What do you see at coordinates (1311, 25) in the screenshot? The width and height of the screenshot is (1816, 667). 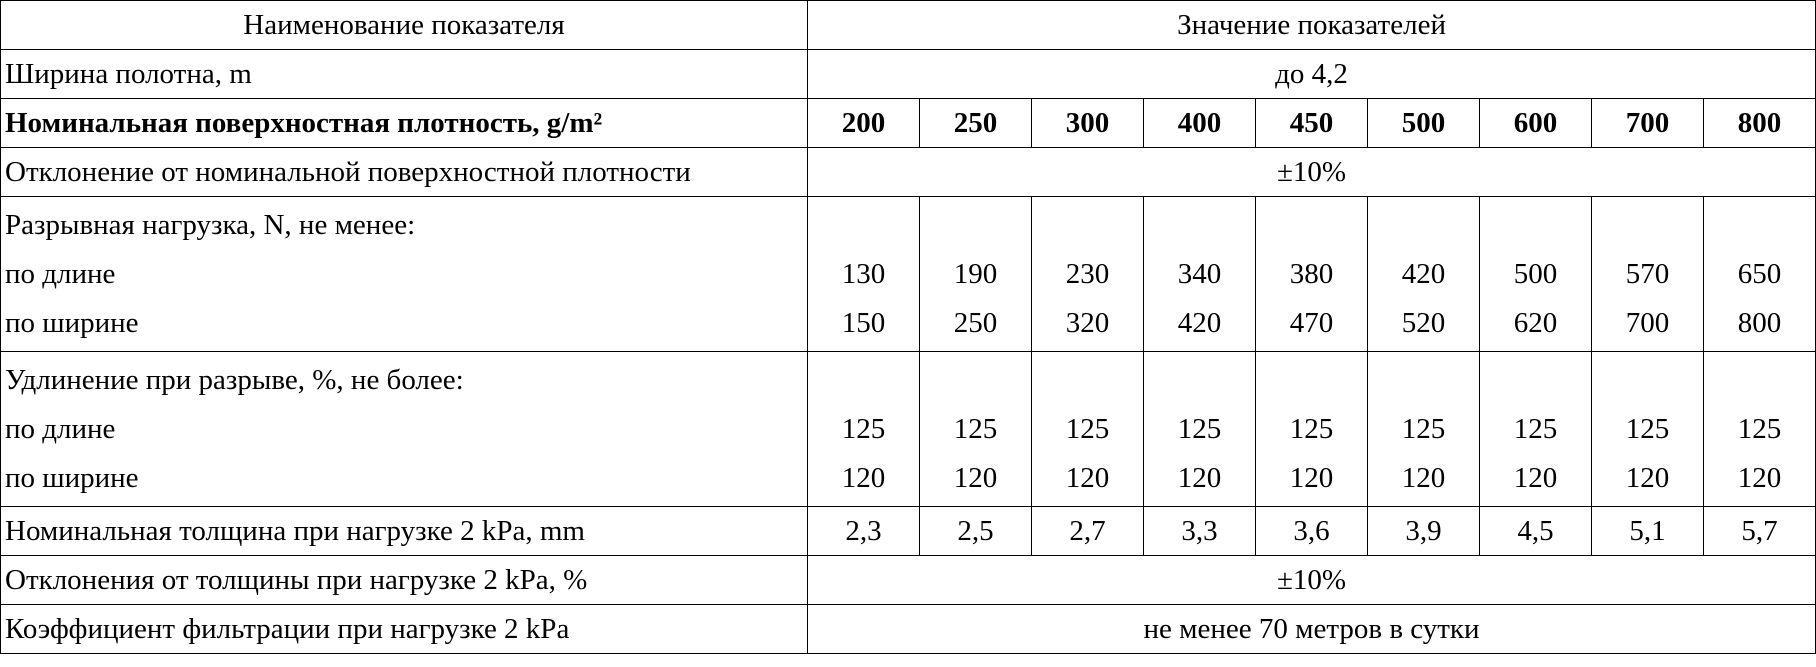 I see `header-cell: Значение показателей` at bounding box center [1311, 25].